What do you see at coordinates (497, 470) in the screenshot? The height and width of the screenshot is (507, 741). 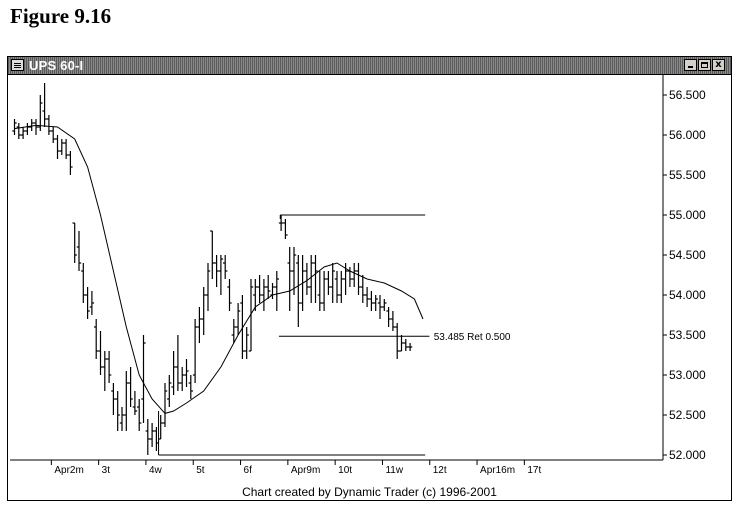 I see `x-tick-label: Apr16m` at bounding box center [497, 470].